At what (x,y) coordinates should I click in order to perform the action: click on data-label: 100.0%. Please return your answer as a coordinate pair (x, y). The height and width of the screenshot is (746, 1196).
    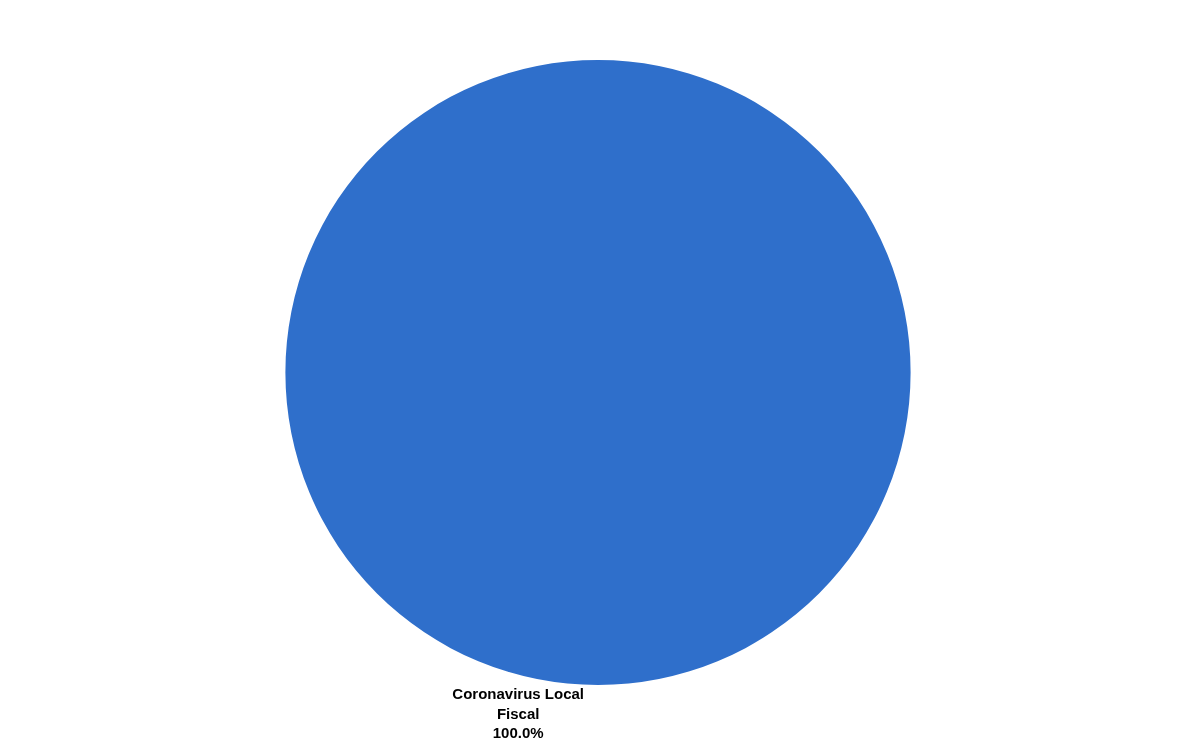
    Looking at the image, I should click on (518, 732).